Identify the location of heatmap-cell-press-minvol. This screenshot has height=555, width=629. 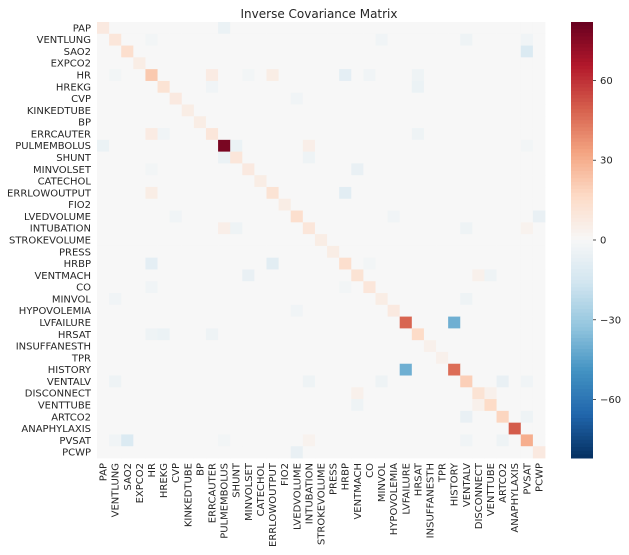
(381, 252).